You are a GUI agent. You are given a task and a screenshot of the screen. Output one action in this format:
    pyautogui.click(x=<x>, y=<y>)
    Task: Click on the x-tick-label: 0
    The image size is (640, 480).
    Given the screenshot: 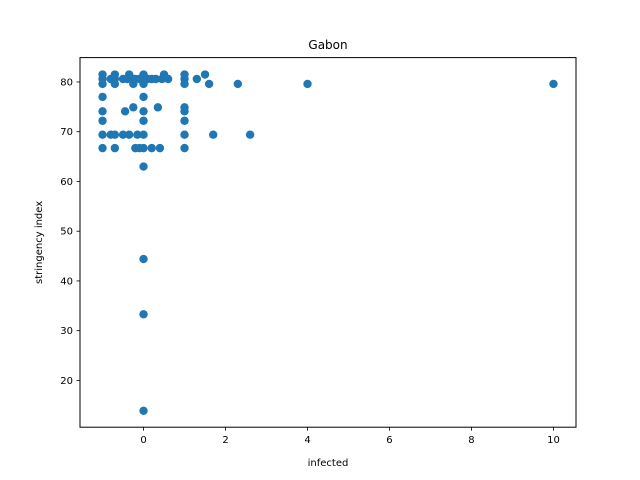 What is the action you would take?
    pyautogui.click(x=143, y=440)
    